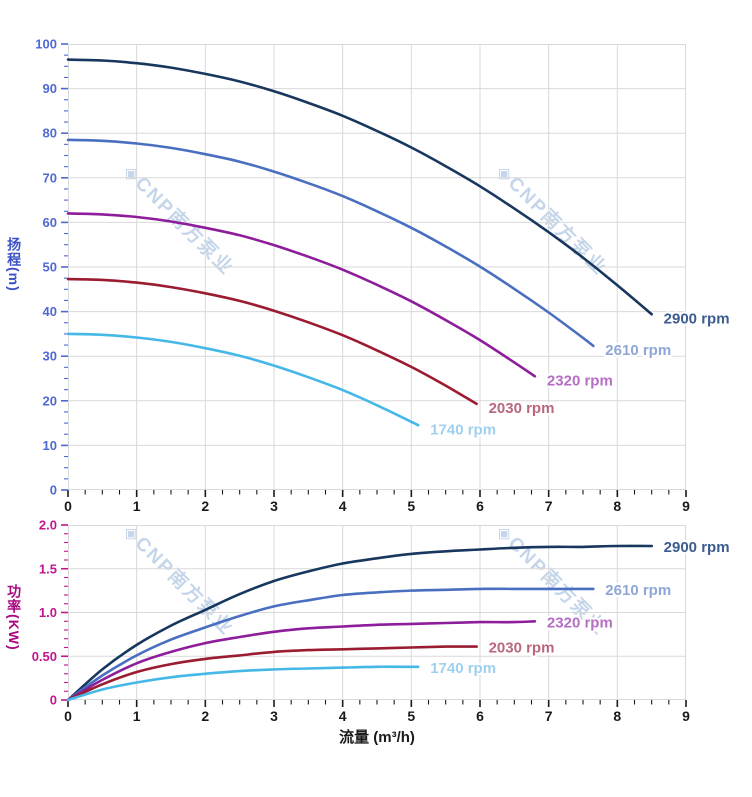 This screenshot has width=752, height=797. What do you see at coordinates (14, 617) in the screenshot?
I see `y-axis-title-power: 功率(KW)` at bounding box center [14, 617].